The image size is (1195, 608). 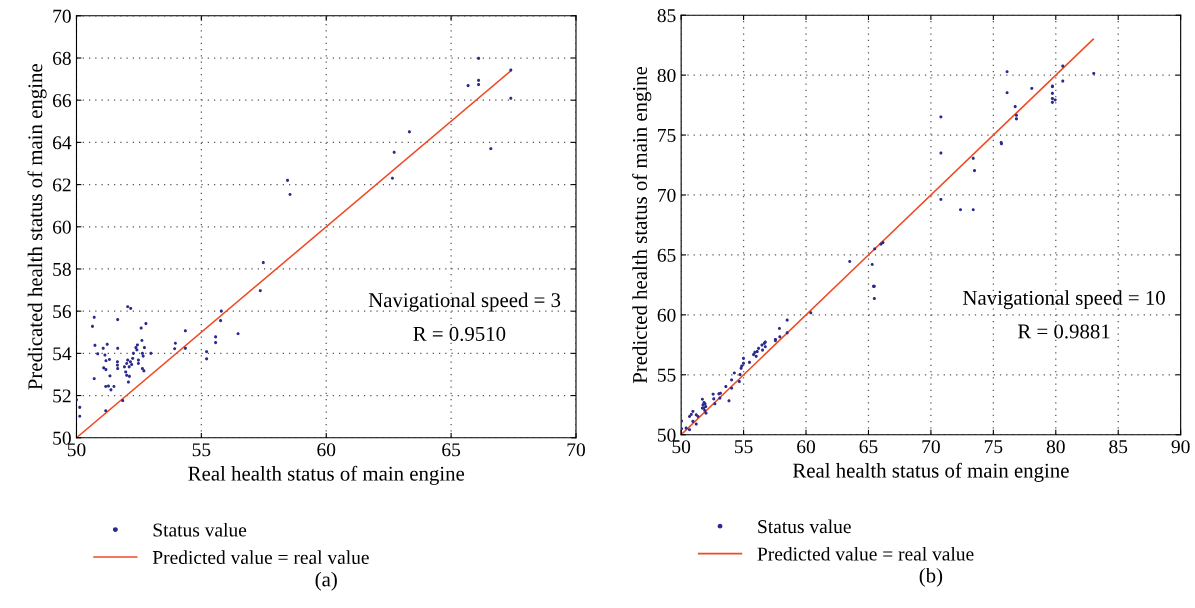 What do you see at coordinates (37, 227) in the screenshot?
I see `y-axis-title: Predicated health status of main engine` at bounding box center [37, 227].